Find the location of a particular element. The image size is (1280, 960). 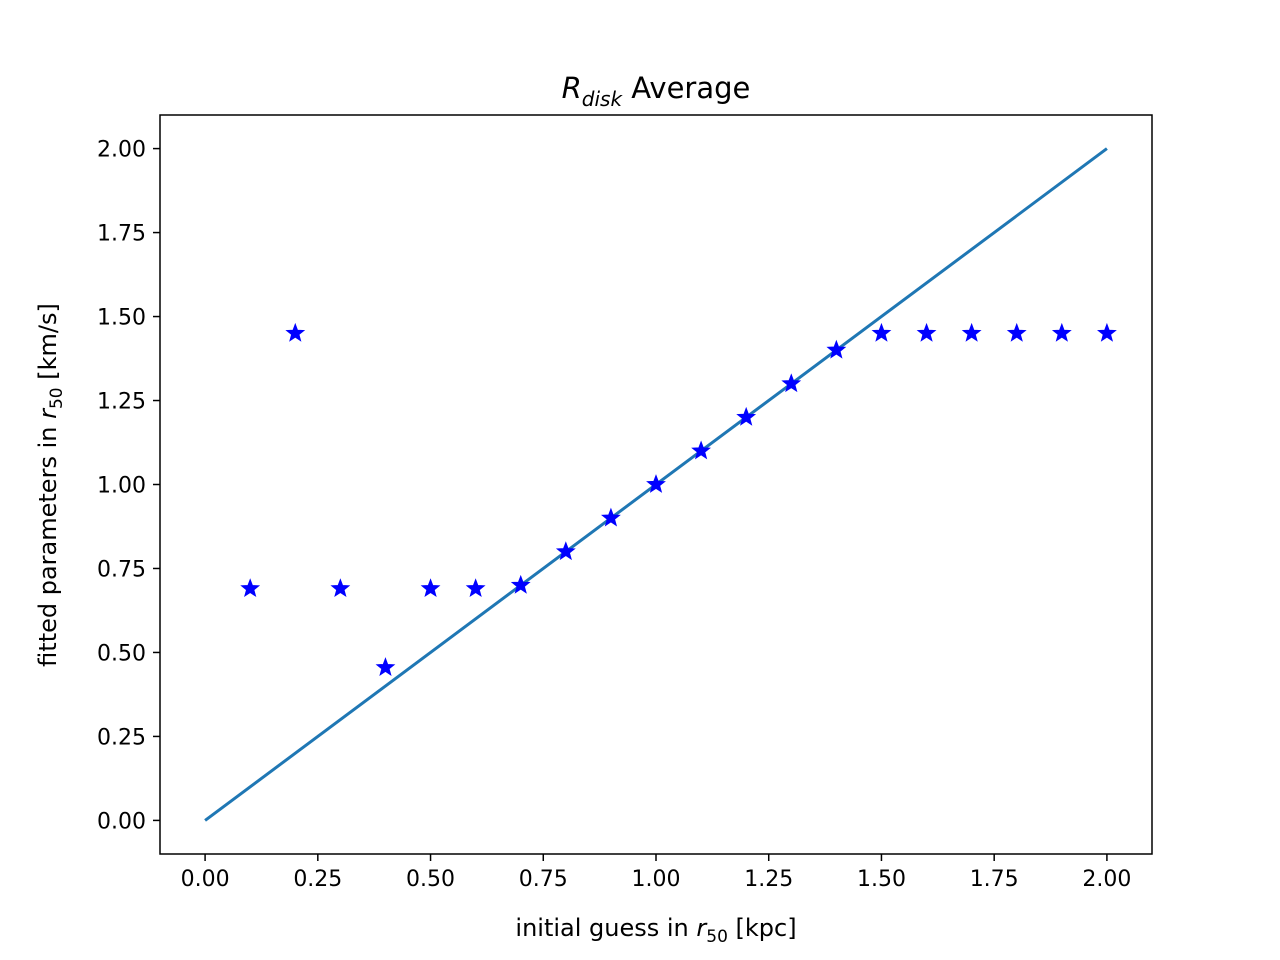

y-tick-label: 2.00 is located at coordinates (121, 150).